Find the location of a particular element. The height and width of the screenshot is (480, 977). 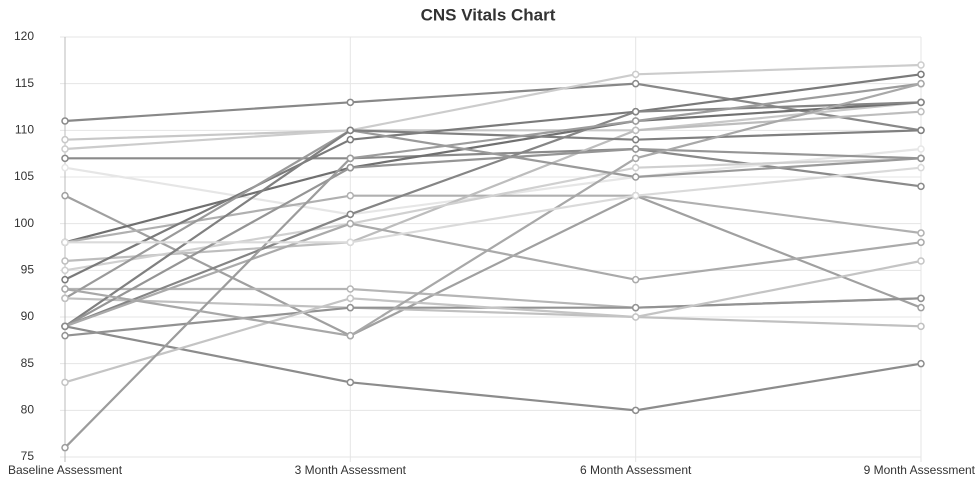

y-tick-label: 80 is located at coordinates (28, 410).